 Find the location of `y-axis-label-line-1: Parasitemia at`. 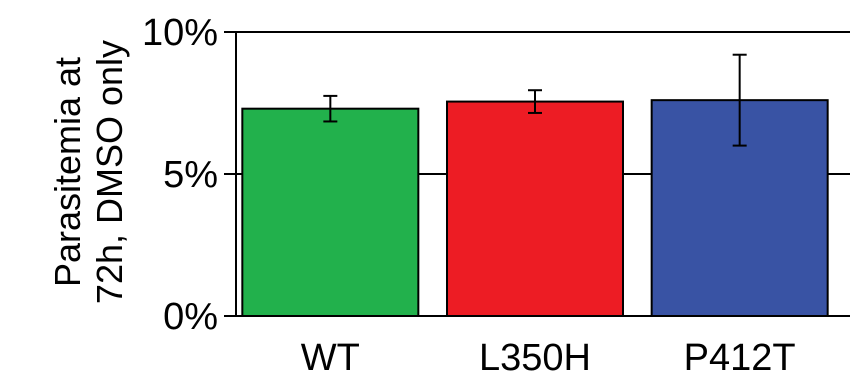

y-axis-label-line-1: Parasitemia at is located at coordinates (67, 172).